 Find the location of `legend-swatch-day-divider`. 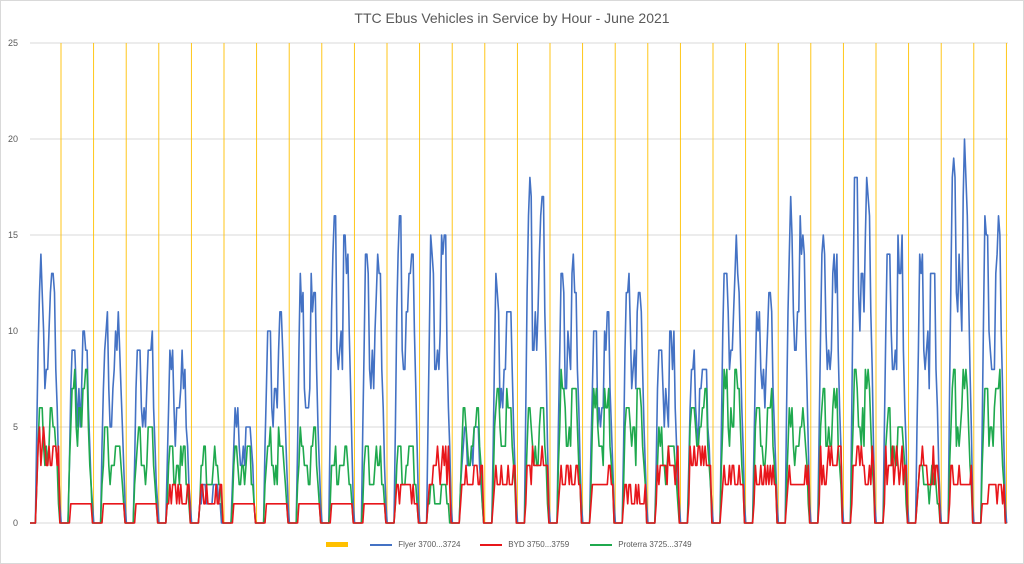

legend-swatch-day-divider is located at coordinates (337, 545).